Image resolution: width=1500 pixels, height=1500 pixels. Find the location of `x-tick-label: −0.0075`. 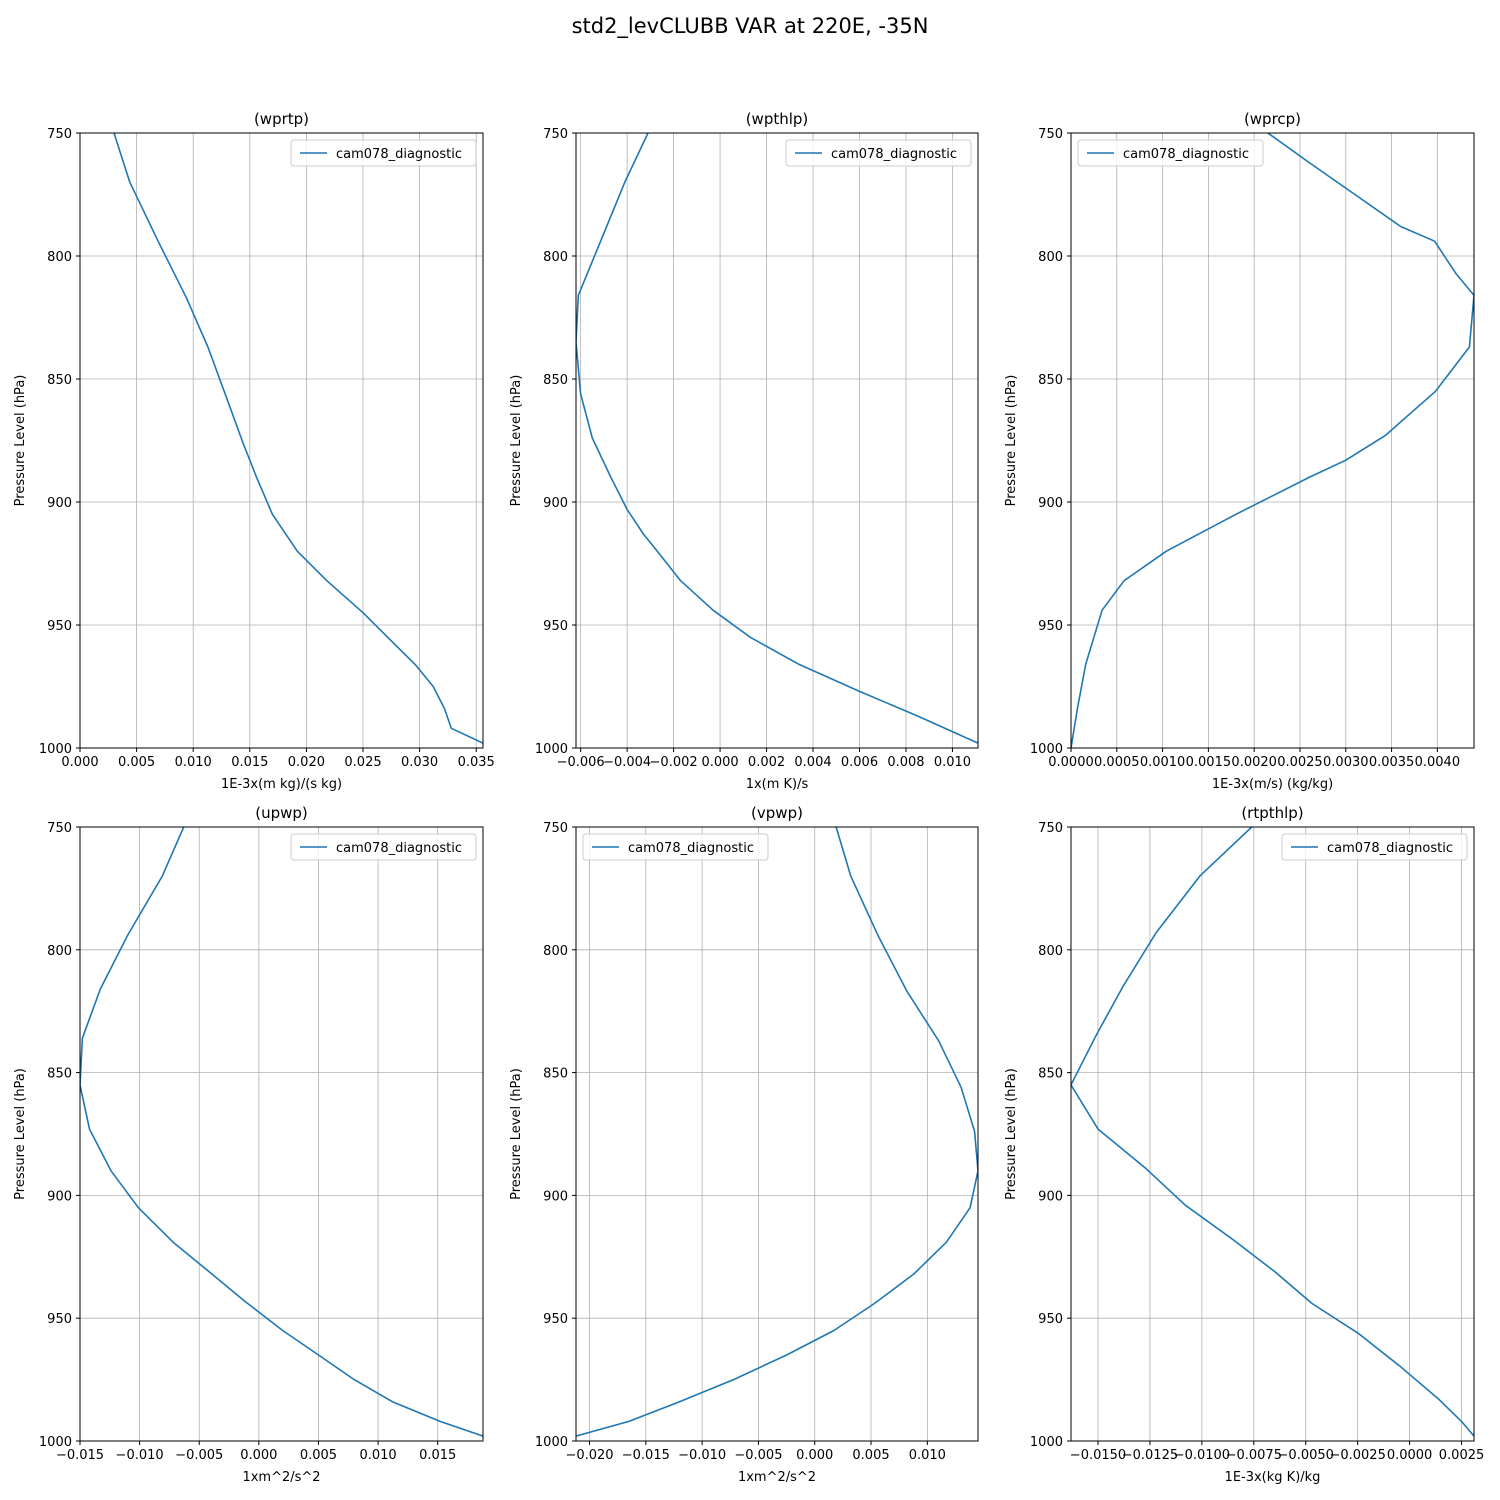

x-tick-label: −0.0075 is located at coordinates (1254, 1455).